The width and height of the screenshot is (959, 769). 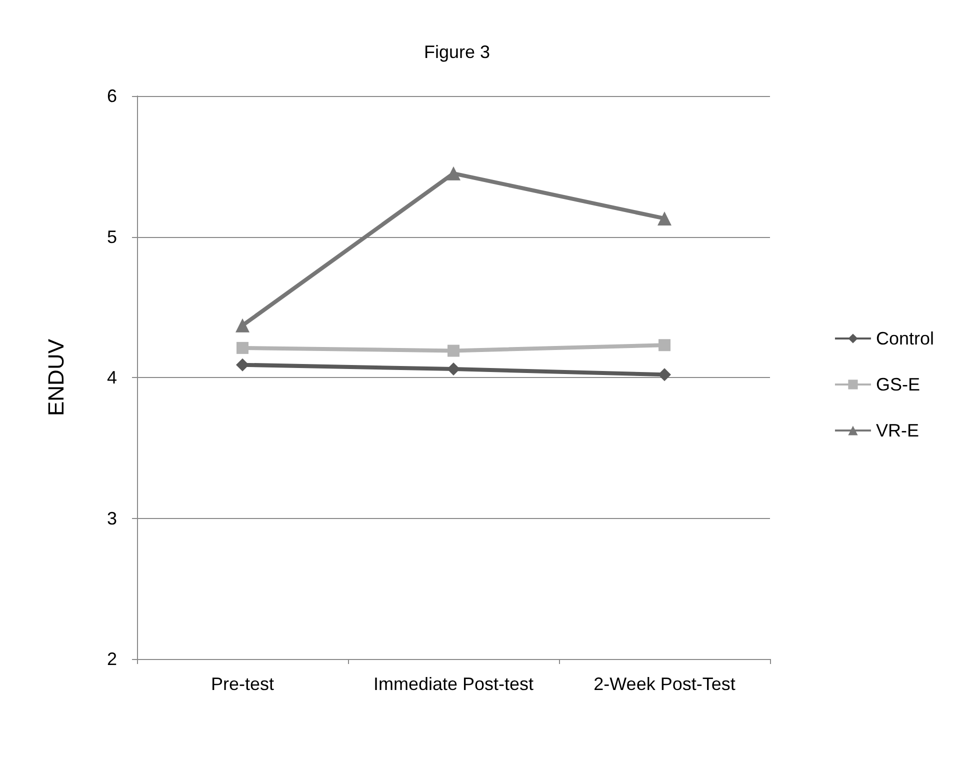 I want to click on y-tick-label: 6, so click(x=111, y=96).